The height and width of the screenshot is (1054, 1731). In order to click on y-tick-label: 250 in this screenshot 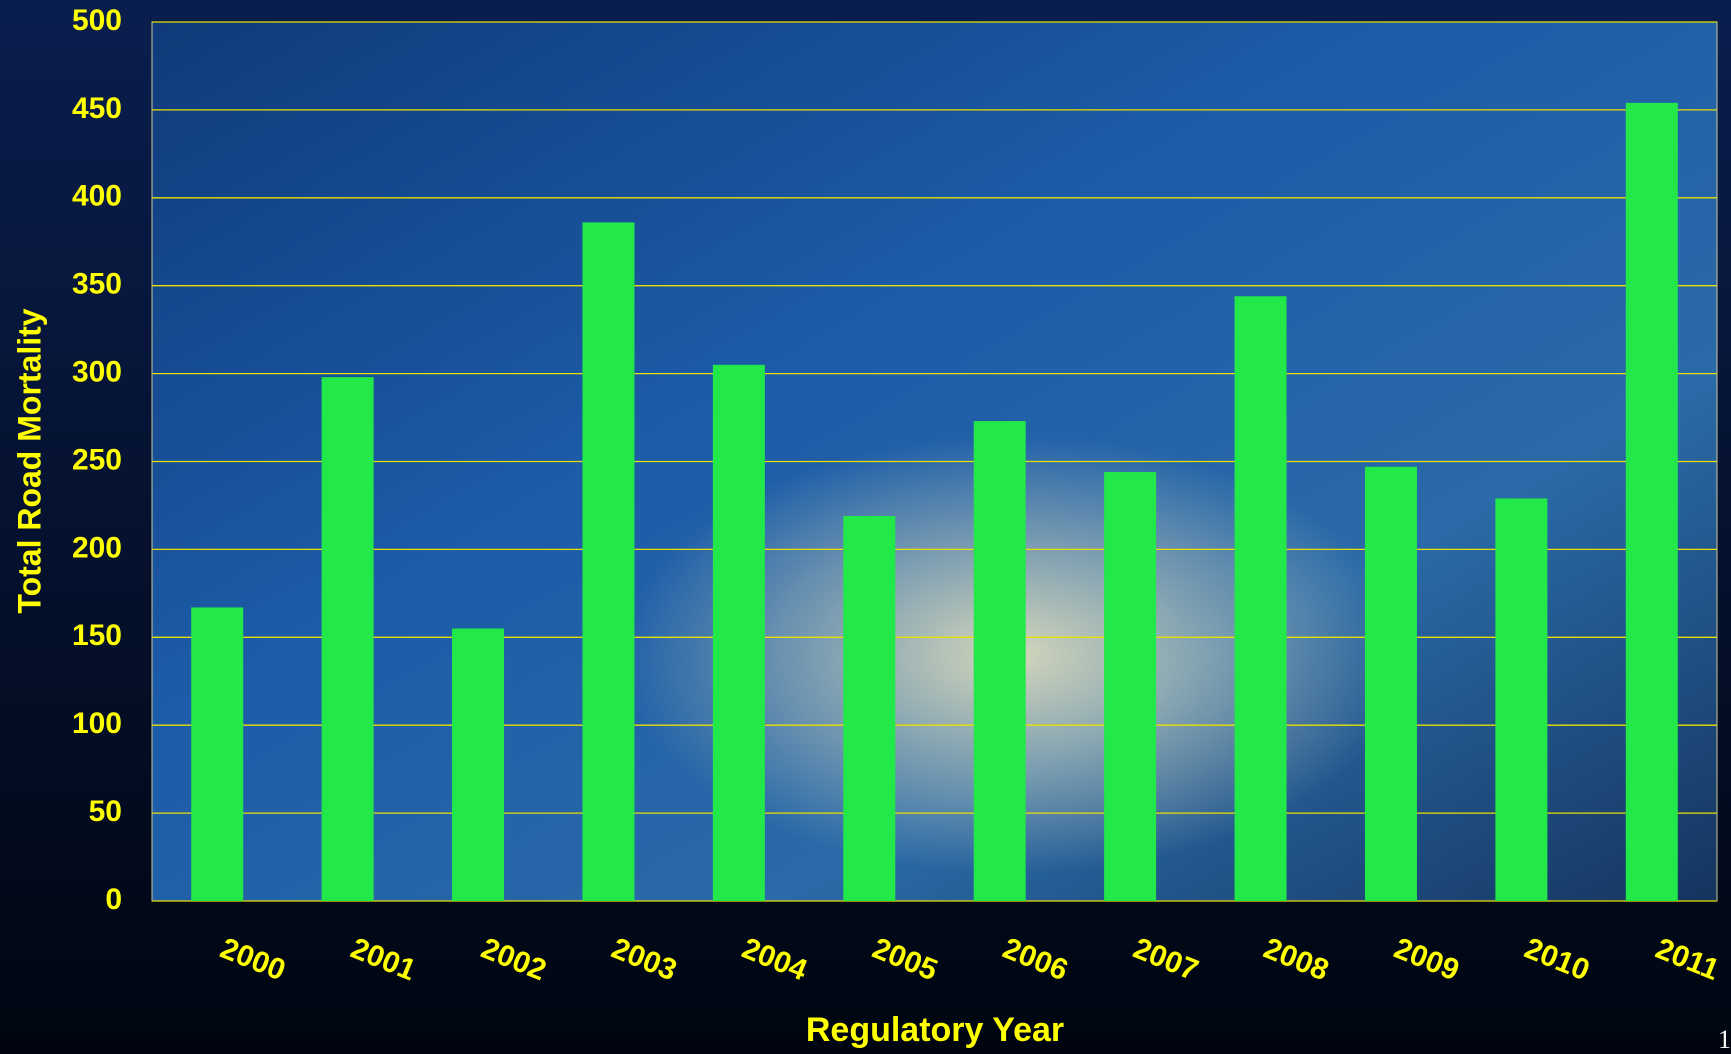, I will do `click(97, 459)`.